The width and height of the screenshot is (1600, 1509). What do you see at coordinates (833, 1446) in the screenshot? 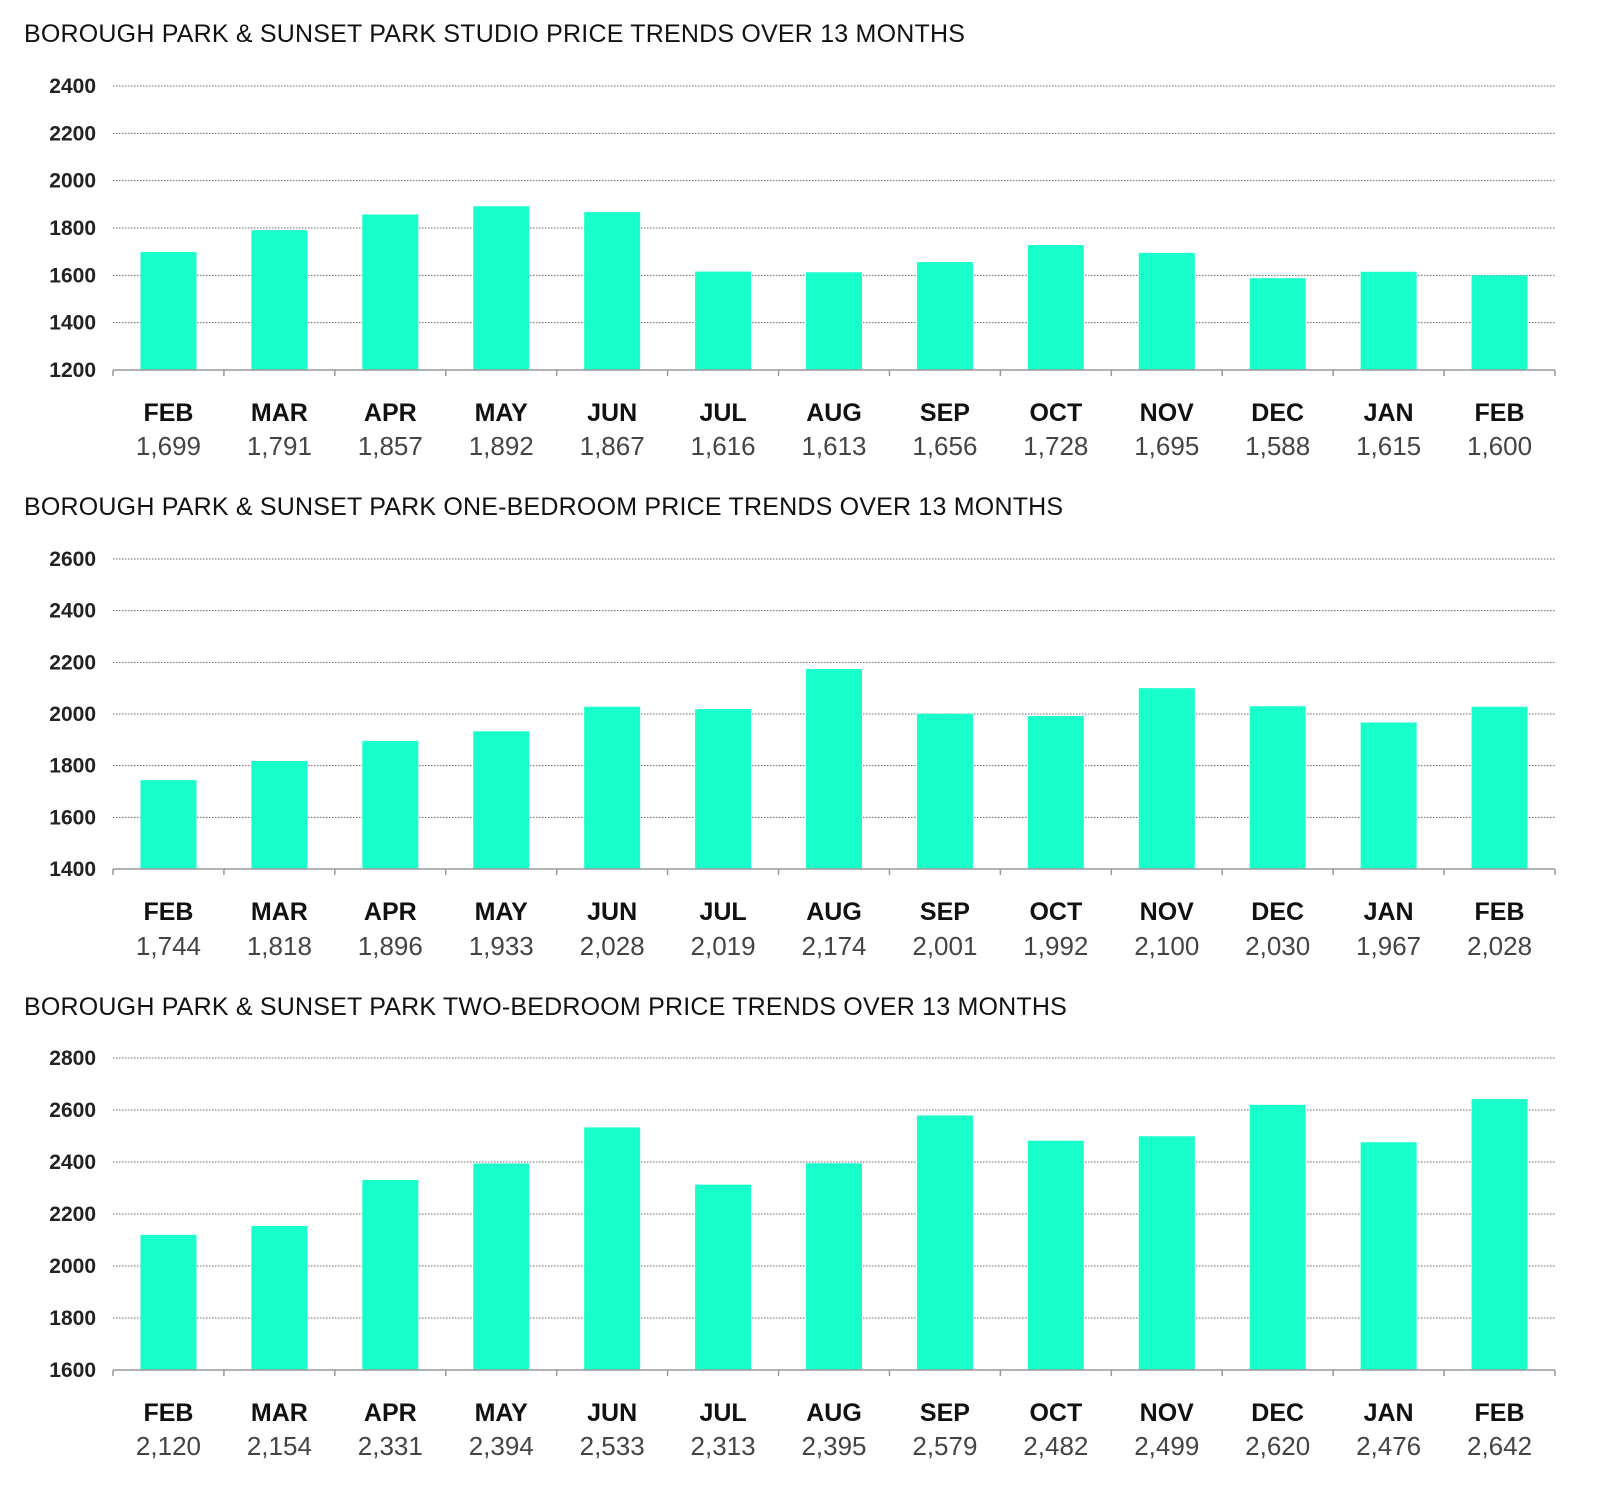
I see `data-label: 2,395` at bounding box center [833, 1446].